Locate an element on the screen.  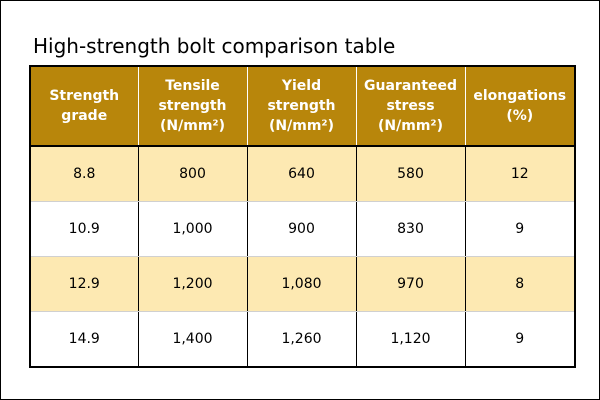
cell-strength-grade: 10.9 is located at coordinates (84, 229).